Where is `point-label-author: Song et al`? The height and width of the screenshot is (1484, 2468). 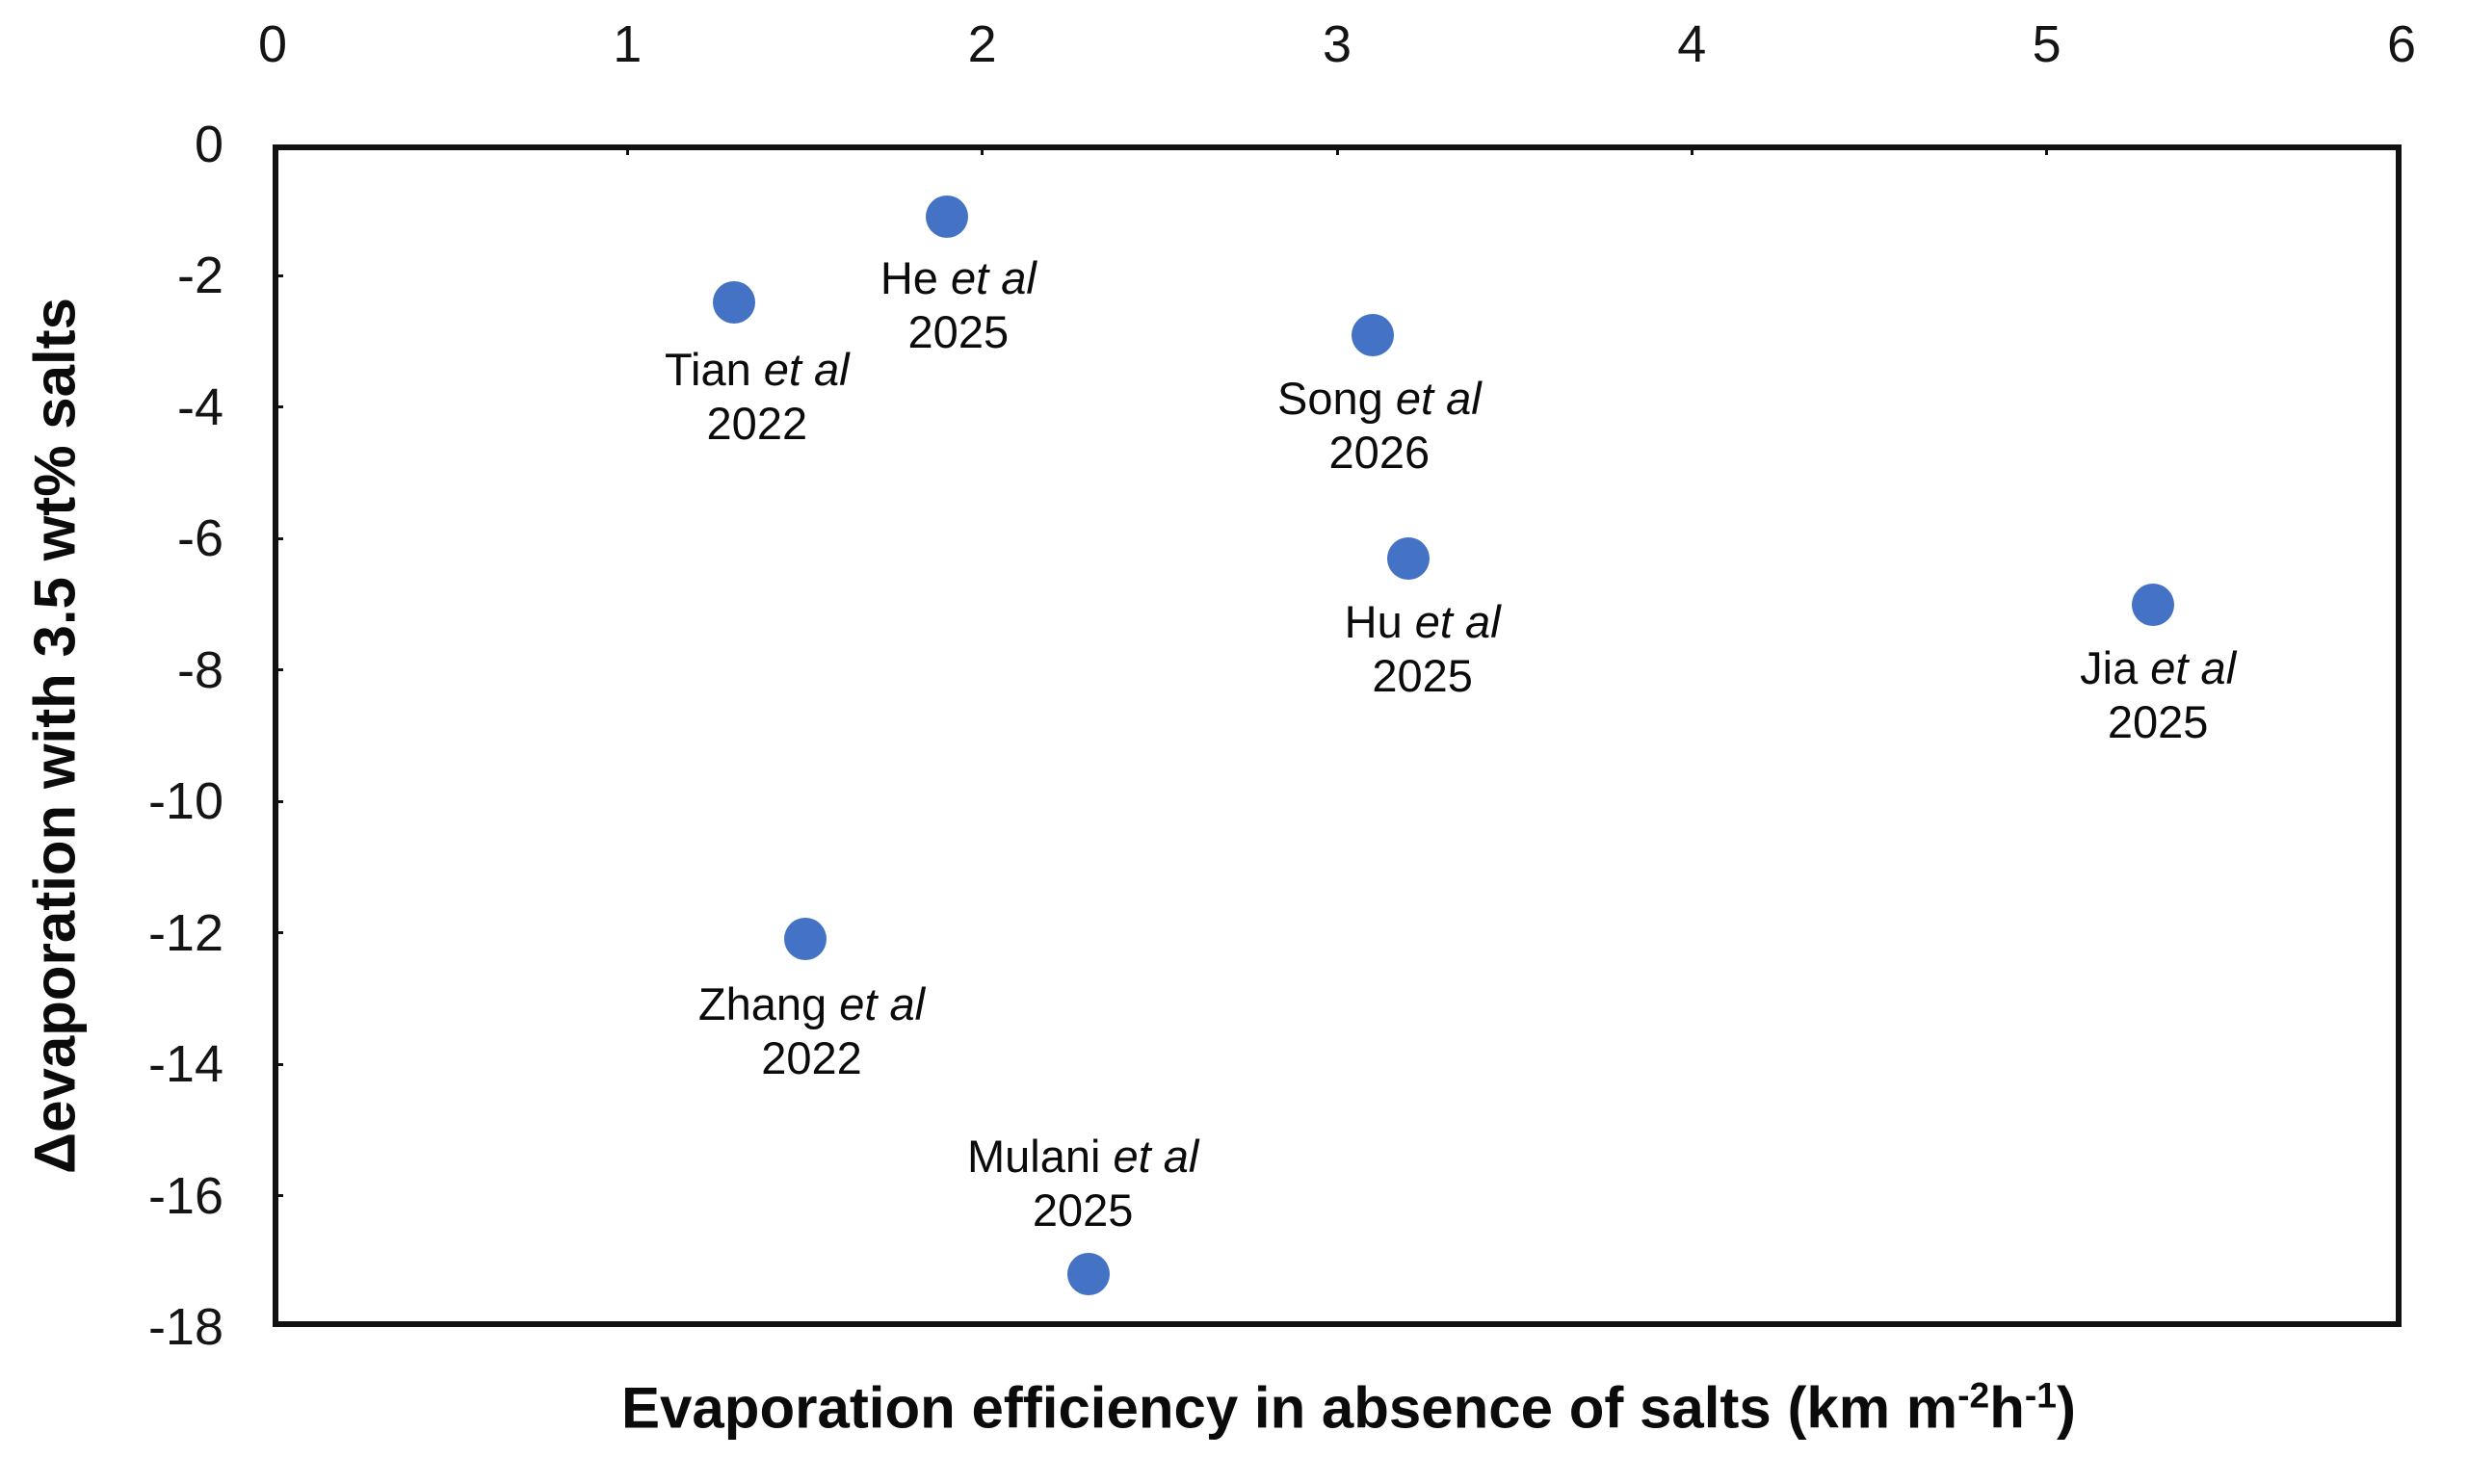 point-label-author: Song et al is located at coordinates (1379, 399).